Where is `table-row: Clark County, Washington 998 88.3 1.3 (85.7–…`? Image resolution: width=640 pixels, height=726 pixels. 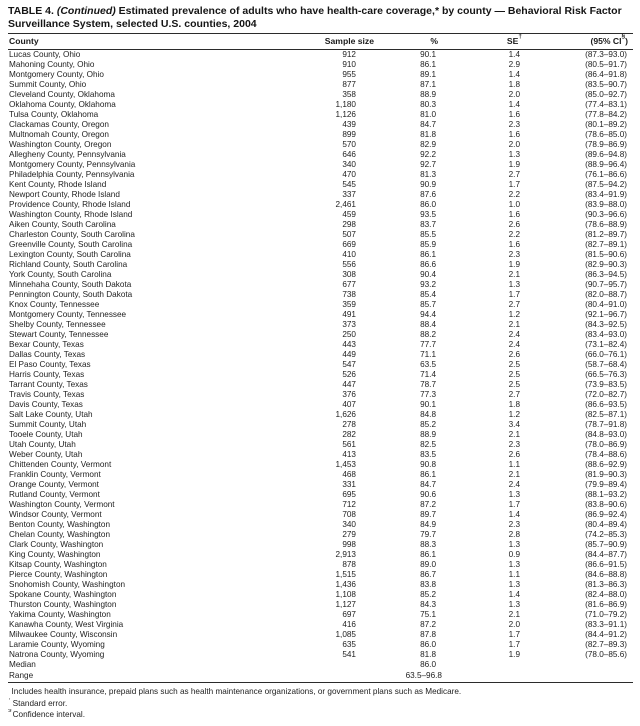 table-row: Clark County, Washington 998 88.3 1.3 (85.7–… is located at coordinates (320, 545).